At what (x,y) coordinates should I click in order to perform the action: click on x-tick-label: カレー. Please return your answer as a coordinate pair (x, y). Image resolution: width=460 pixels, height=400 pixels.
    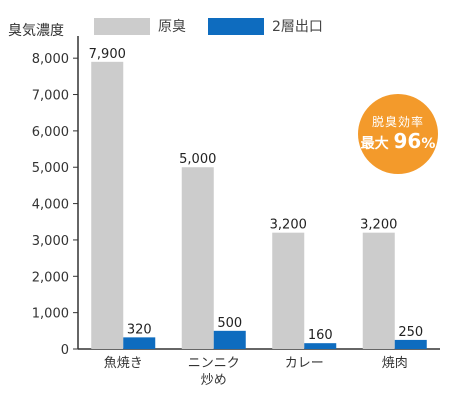
    Looking at the image, I should click on (304, 363).